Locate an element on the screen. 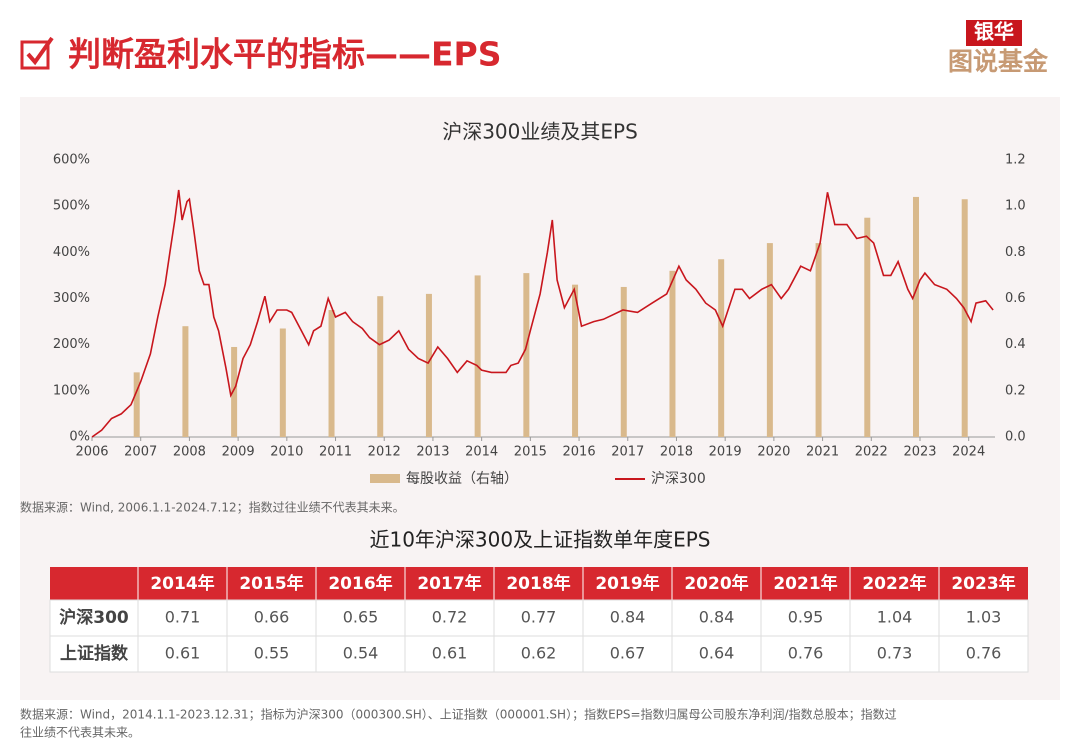 This screenshot has height=754, width=1080. row-label: 上证指数 is located at coordinates (94, 653).